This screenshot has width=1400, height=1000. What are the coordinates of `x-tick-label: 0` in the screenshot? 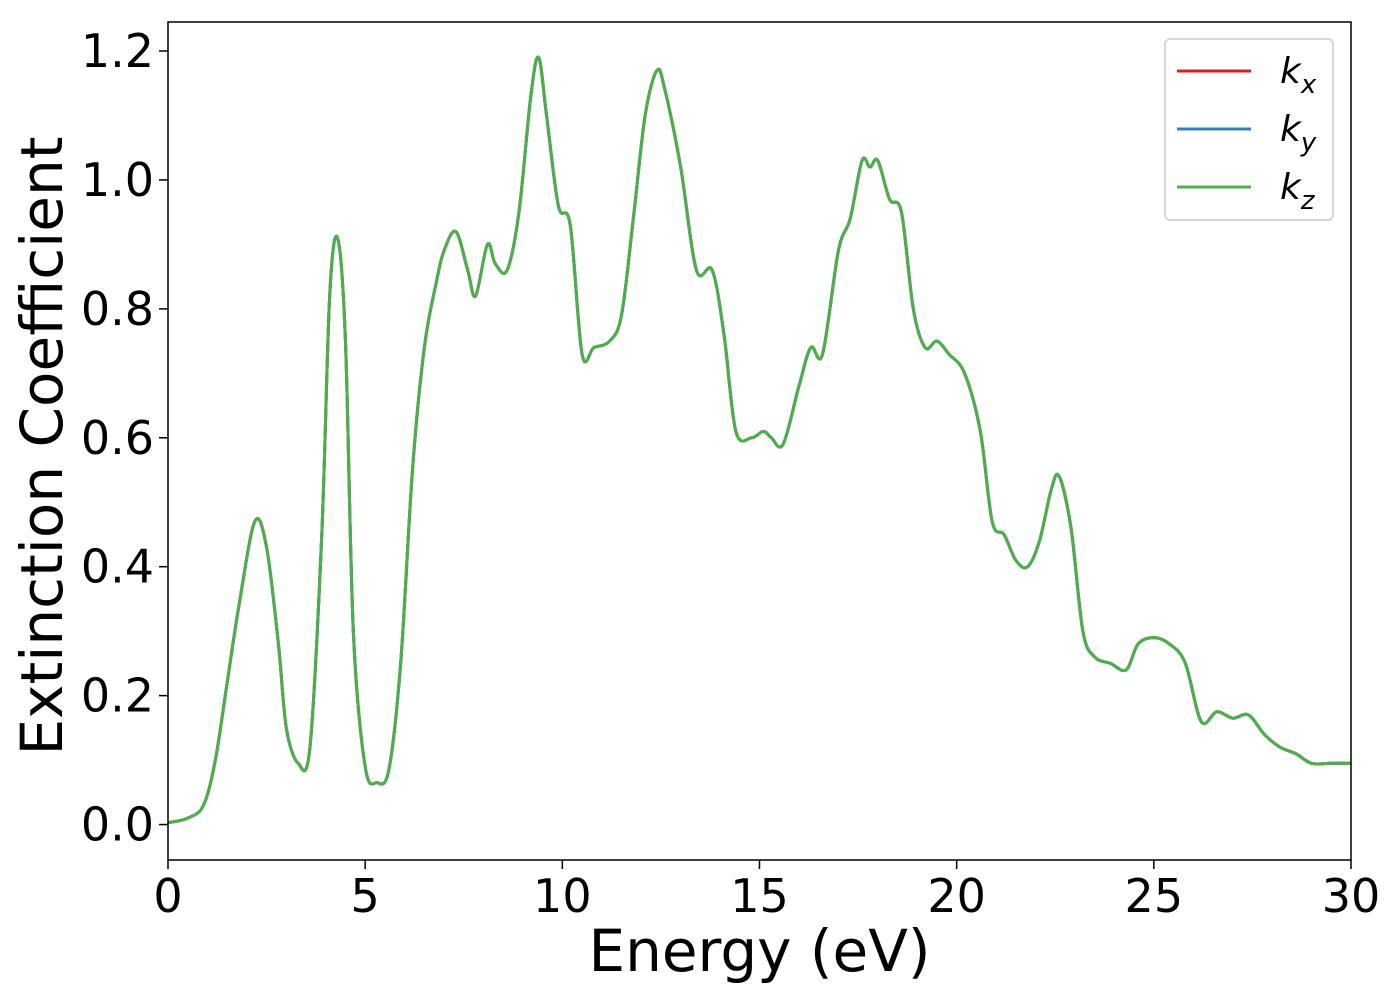 It's located at (167, 896).